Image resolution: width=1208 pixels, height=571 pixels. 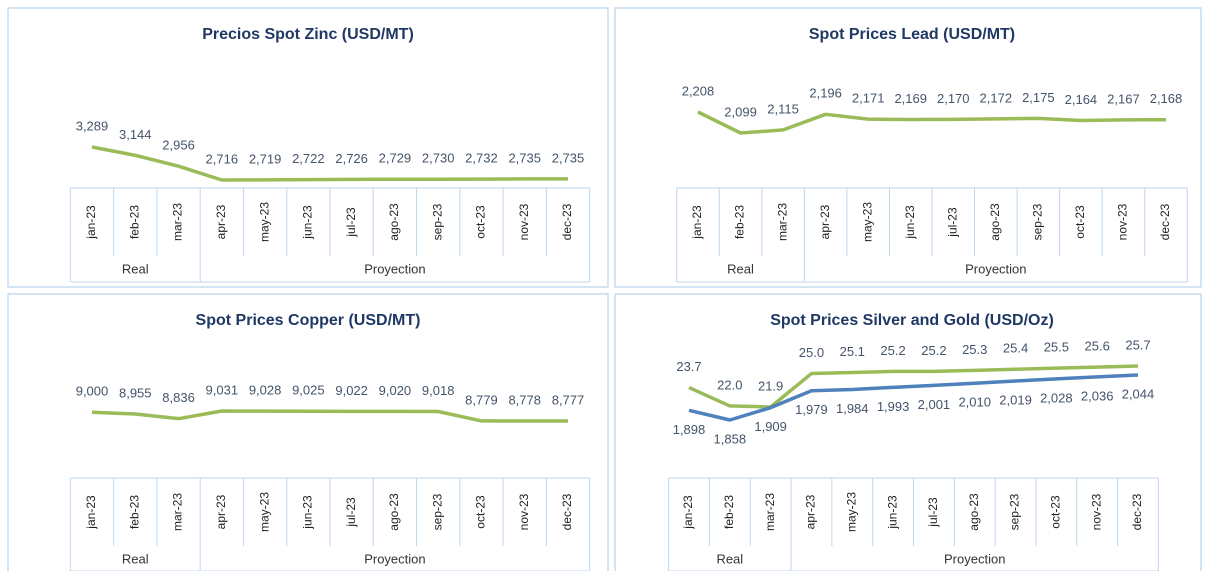 I want to click on data-label: 9,031, so click(x=222, y=389).